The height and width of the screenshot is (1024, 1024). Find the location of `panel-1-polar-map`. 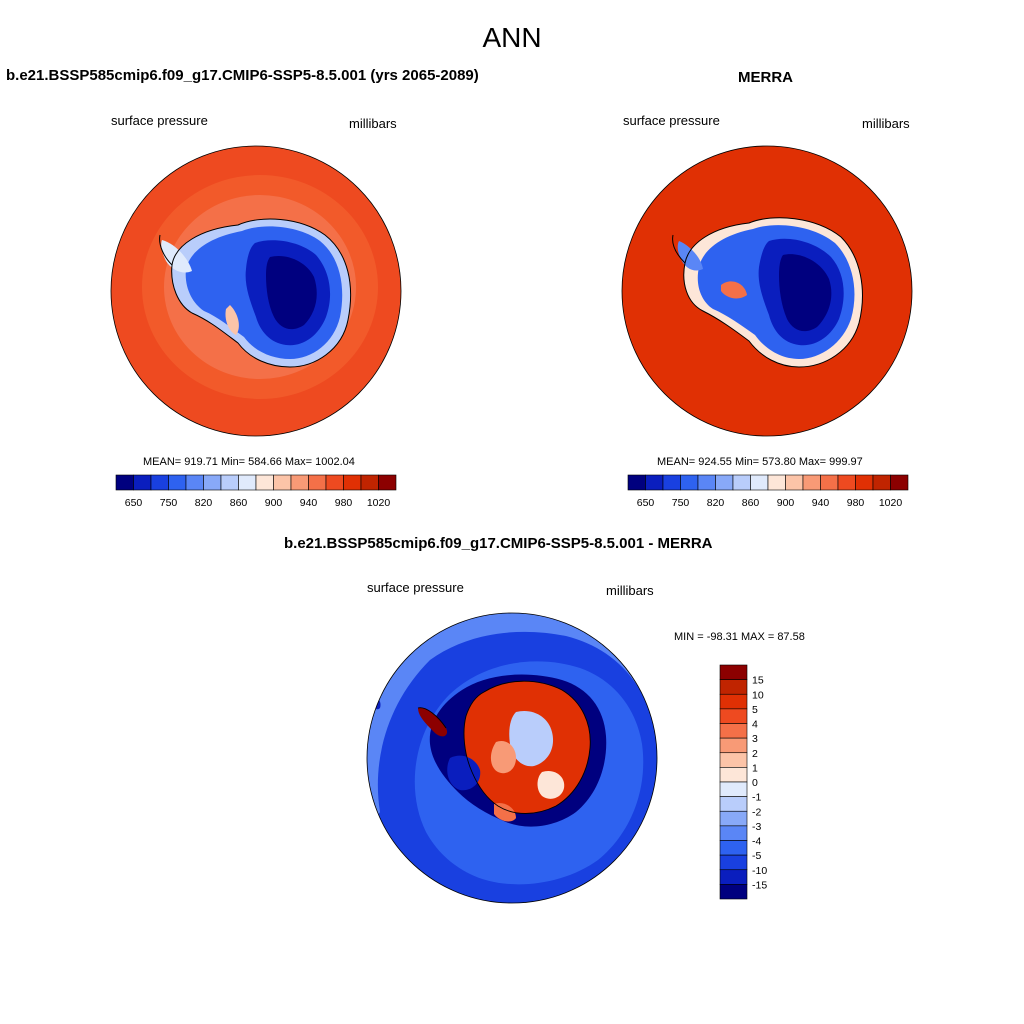

panel-1-polar-map is located at coordinates (256, 291).